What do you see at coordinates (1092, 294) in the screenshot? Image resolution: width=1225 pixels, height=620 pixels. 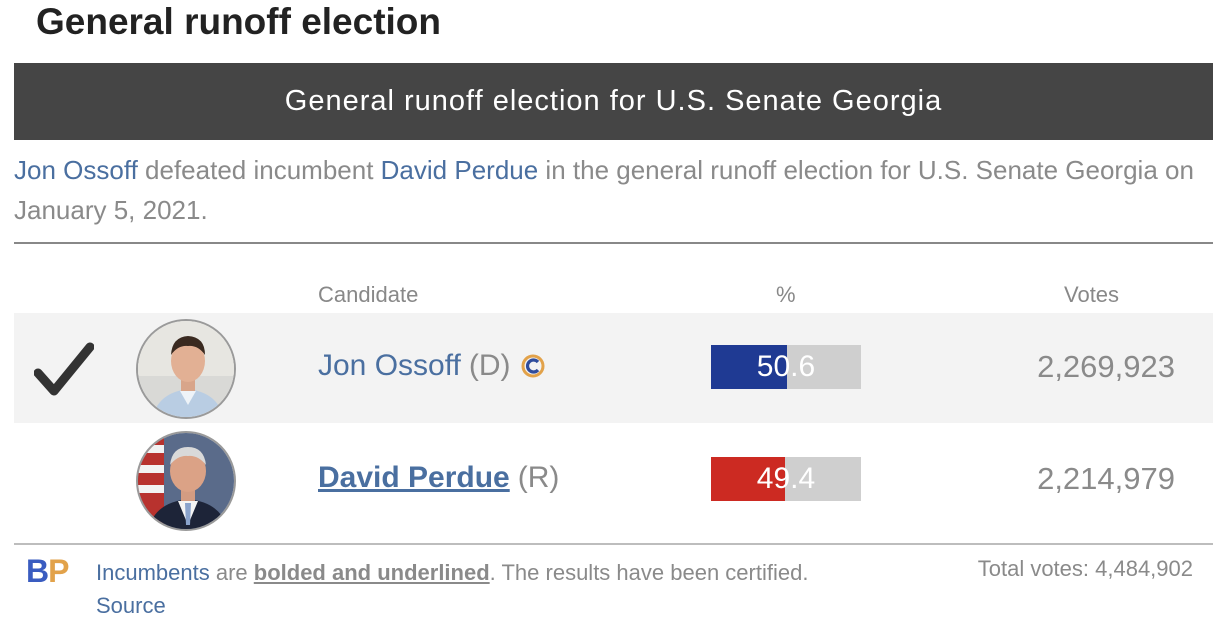 I see `header-votes: Votes` at bounding box center [1092, 294].